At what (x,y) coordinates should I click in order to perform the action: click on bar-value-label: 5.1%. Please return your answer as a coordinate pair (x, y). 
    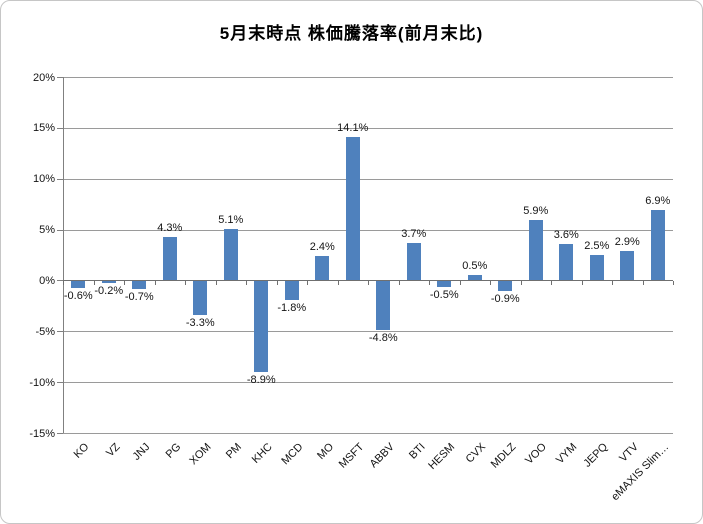
    Looking at the image, I should click on (231, 219).